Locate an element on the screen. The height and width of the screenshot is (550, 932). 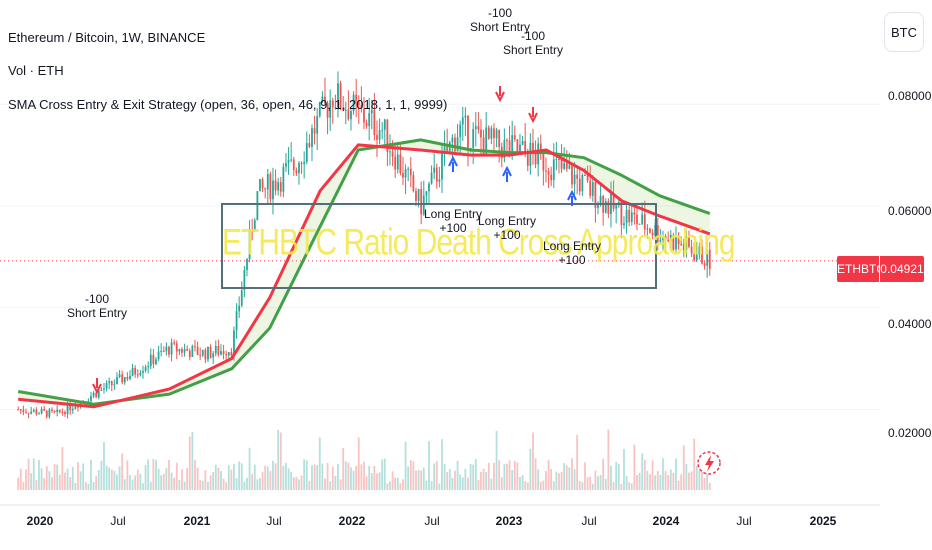
long-entry-label-3: Long Entry +100 is located at coordinates (572, 253).